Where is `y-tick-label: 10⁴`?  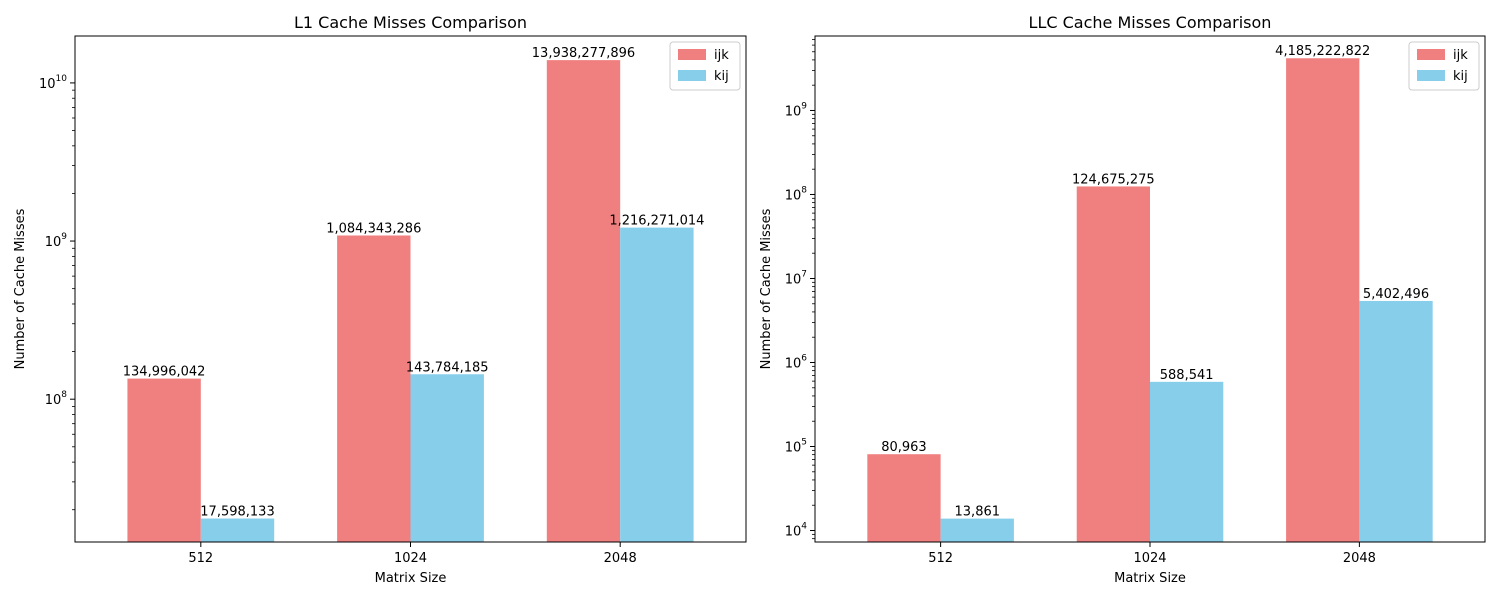 y-tick-label: 10⁴ is located at coordinates (796, 531).